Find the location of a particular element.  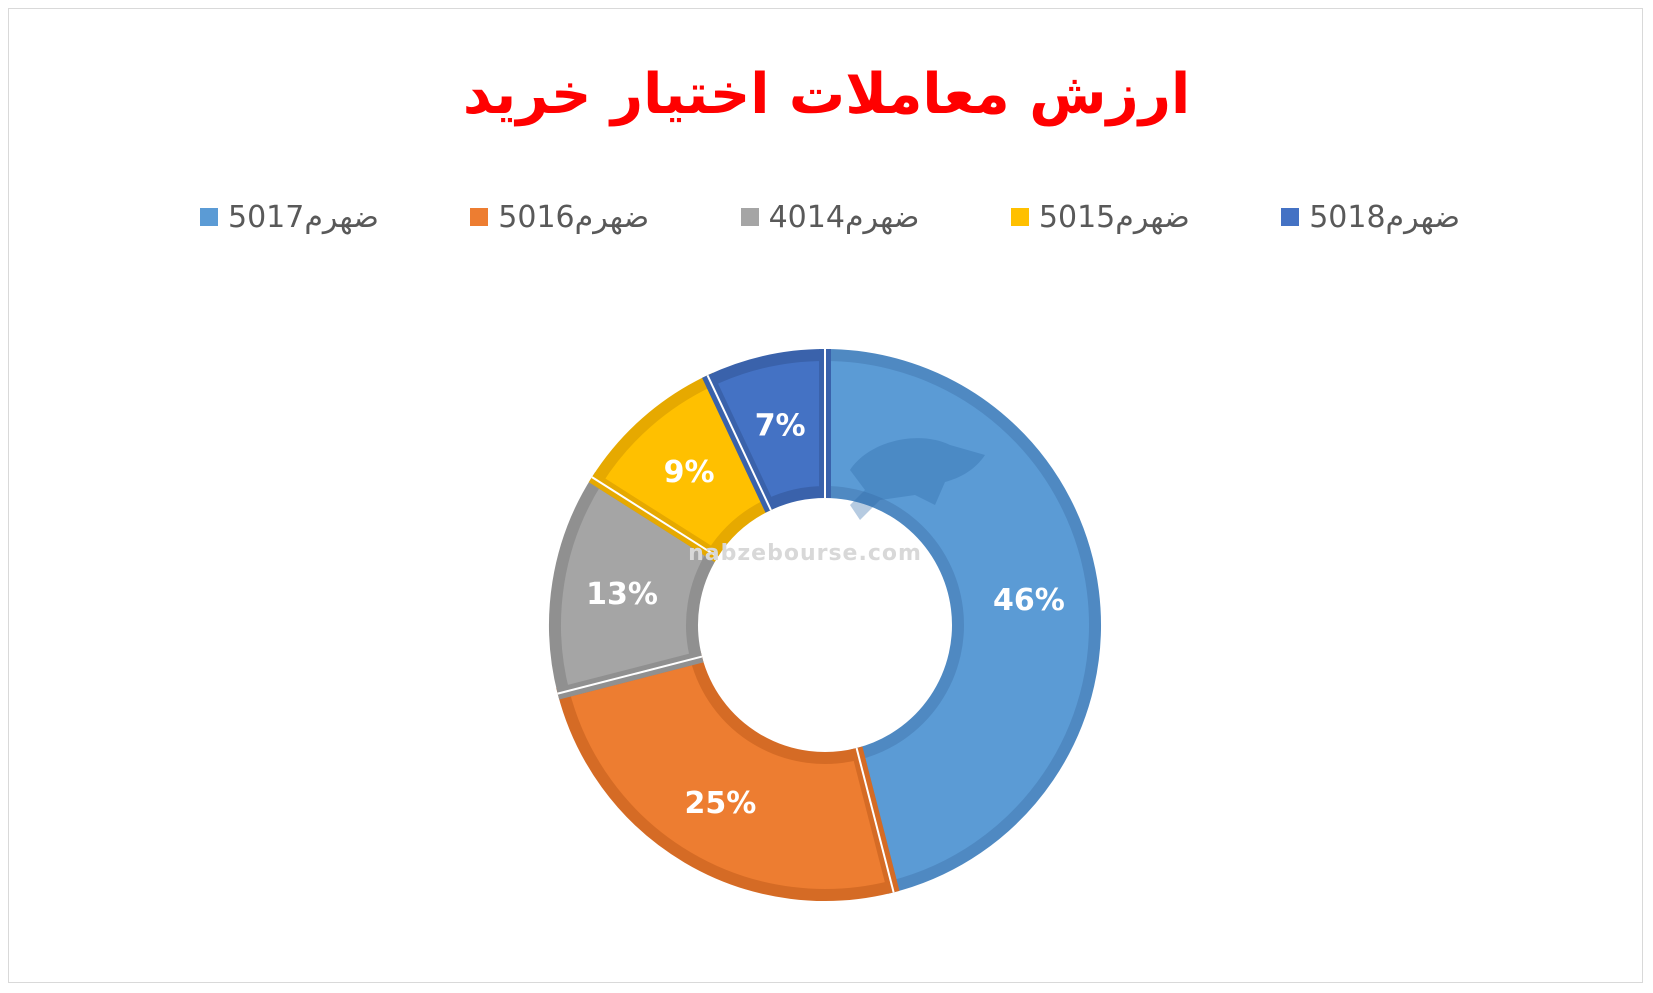

bull-icon is located at coordinates (917, 479).